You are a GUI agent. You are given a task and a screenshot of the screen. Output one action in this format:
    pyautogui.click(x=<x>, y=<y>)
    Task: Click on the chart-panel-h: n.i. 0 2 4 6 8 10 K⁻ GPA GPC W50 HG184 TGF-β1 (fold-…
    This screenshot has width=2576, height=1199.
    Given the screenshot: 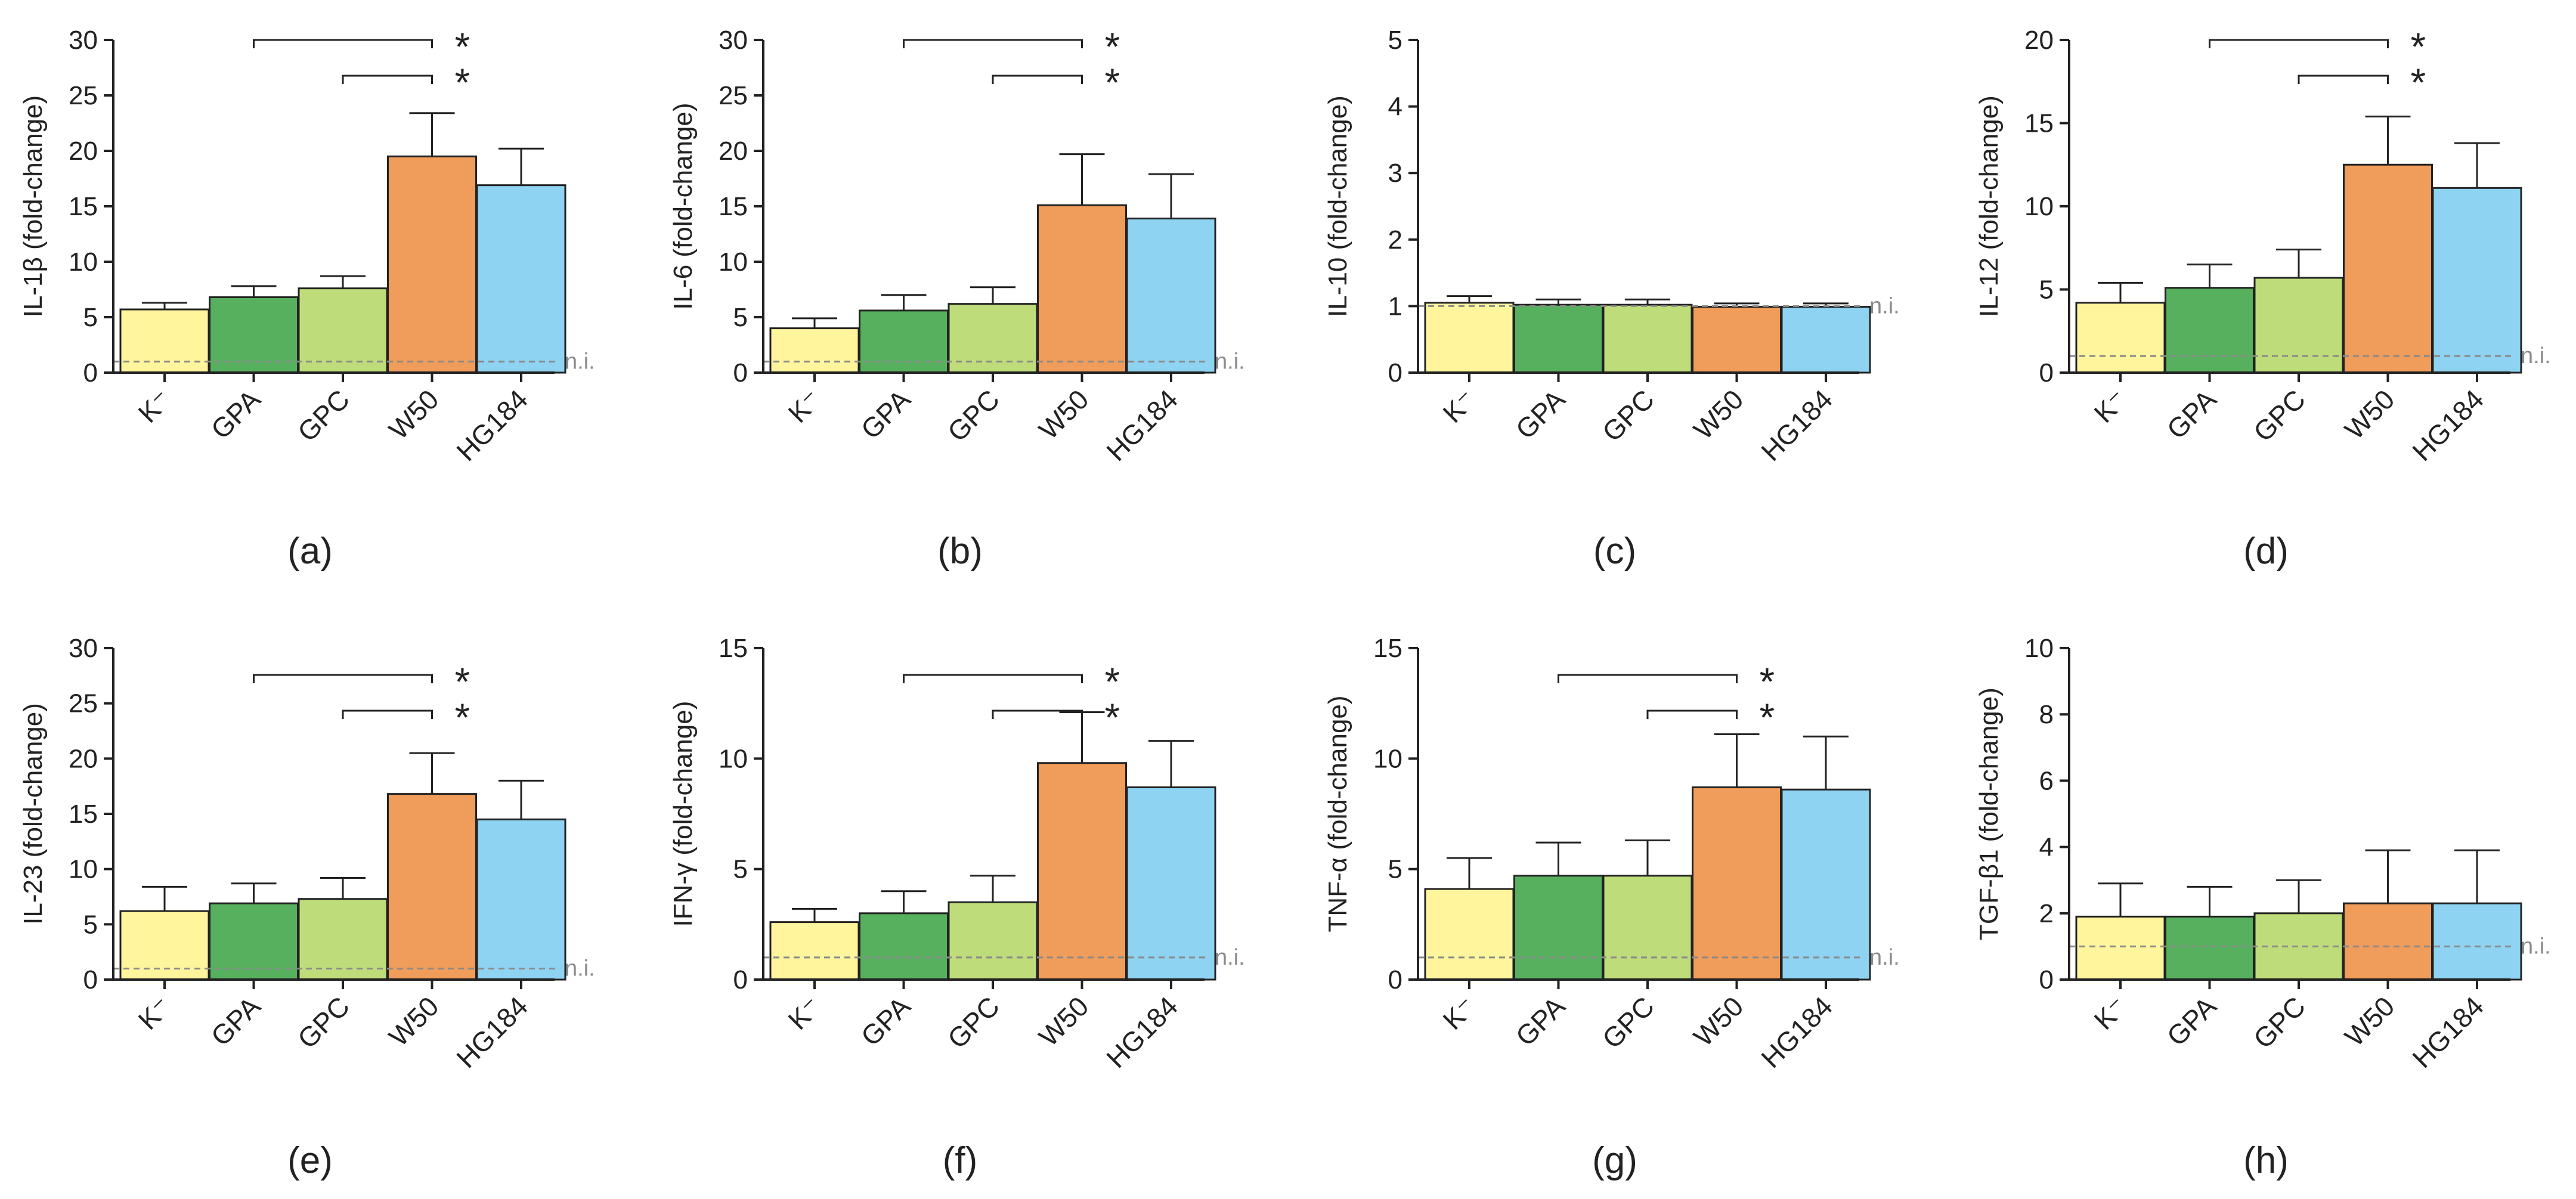 What is the action you would take?
    pyautogui.click(x=2262, y=907)
    